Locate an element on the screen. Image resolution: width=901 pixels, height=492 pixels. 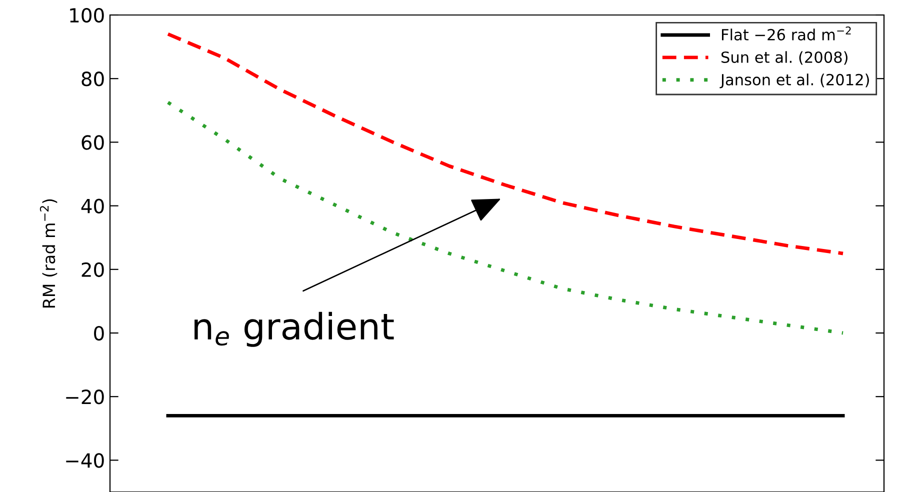
y-tick-label: 100 is located at coordinates (87, 15).